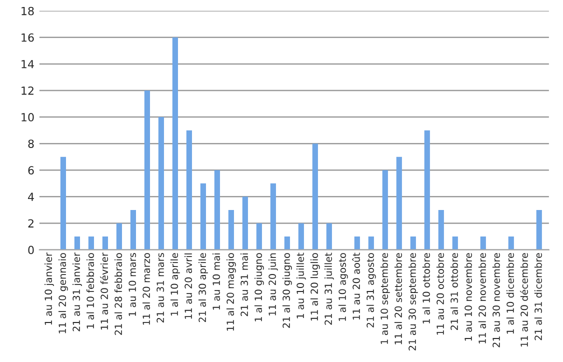 The width and height of the screenshot is (563, 362). What do you see at coordinates (118, 294) in the screenshot?
I see `x-tick-label: 21 al 28 febbraio` at bounding box center [118, 294].